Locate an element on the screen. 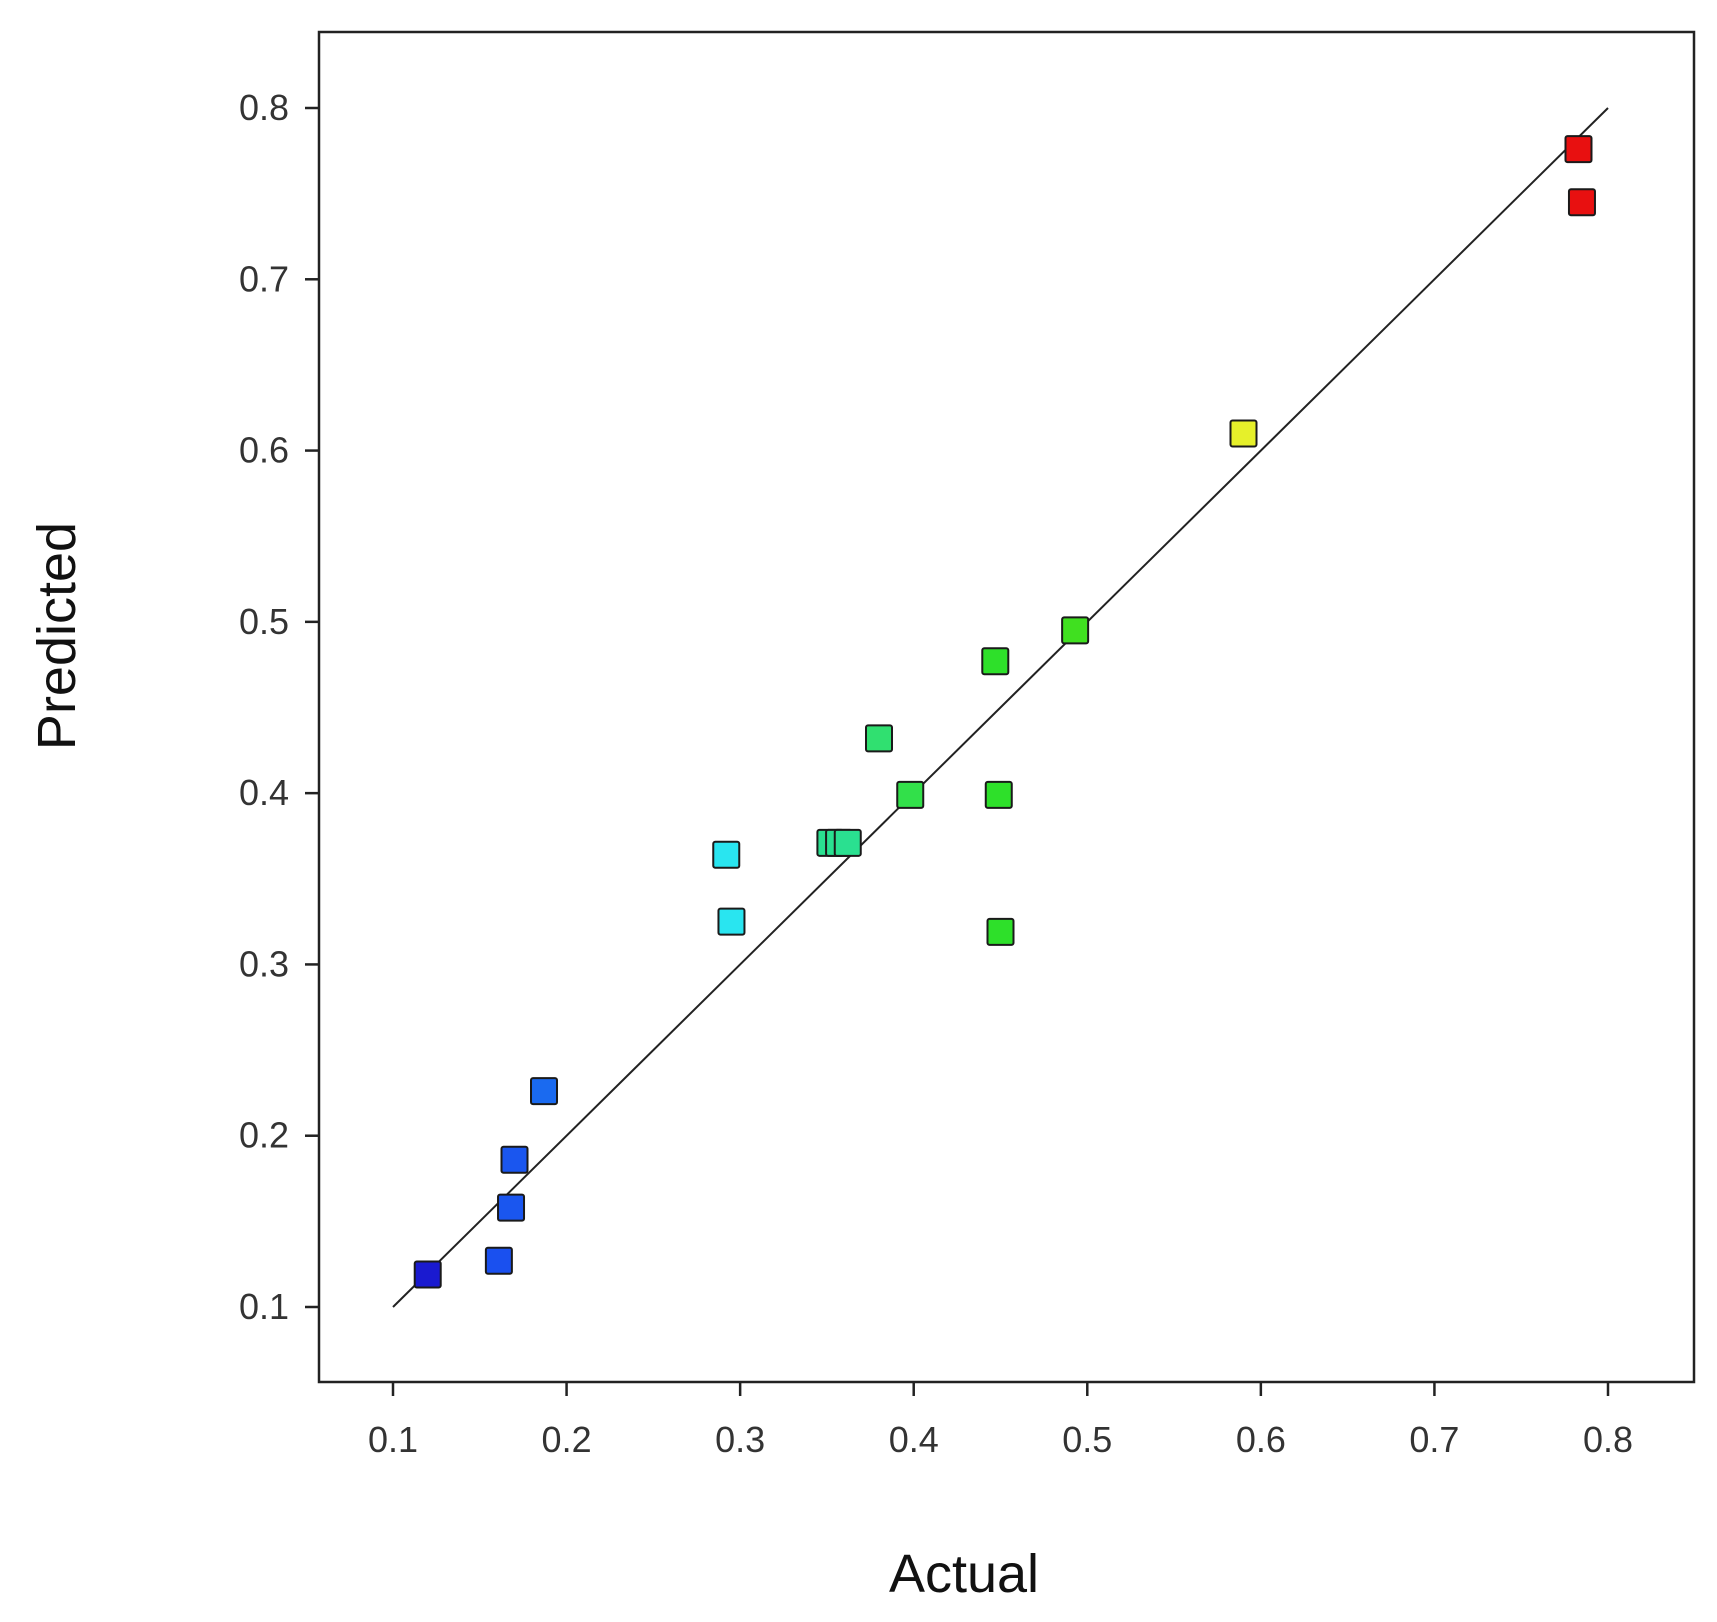  x-tick-label: 0.8 is located at coordinates (1608, 1439).